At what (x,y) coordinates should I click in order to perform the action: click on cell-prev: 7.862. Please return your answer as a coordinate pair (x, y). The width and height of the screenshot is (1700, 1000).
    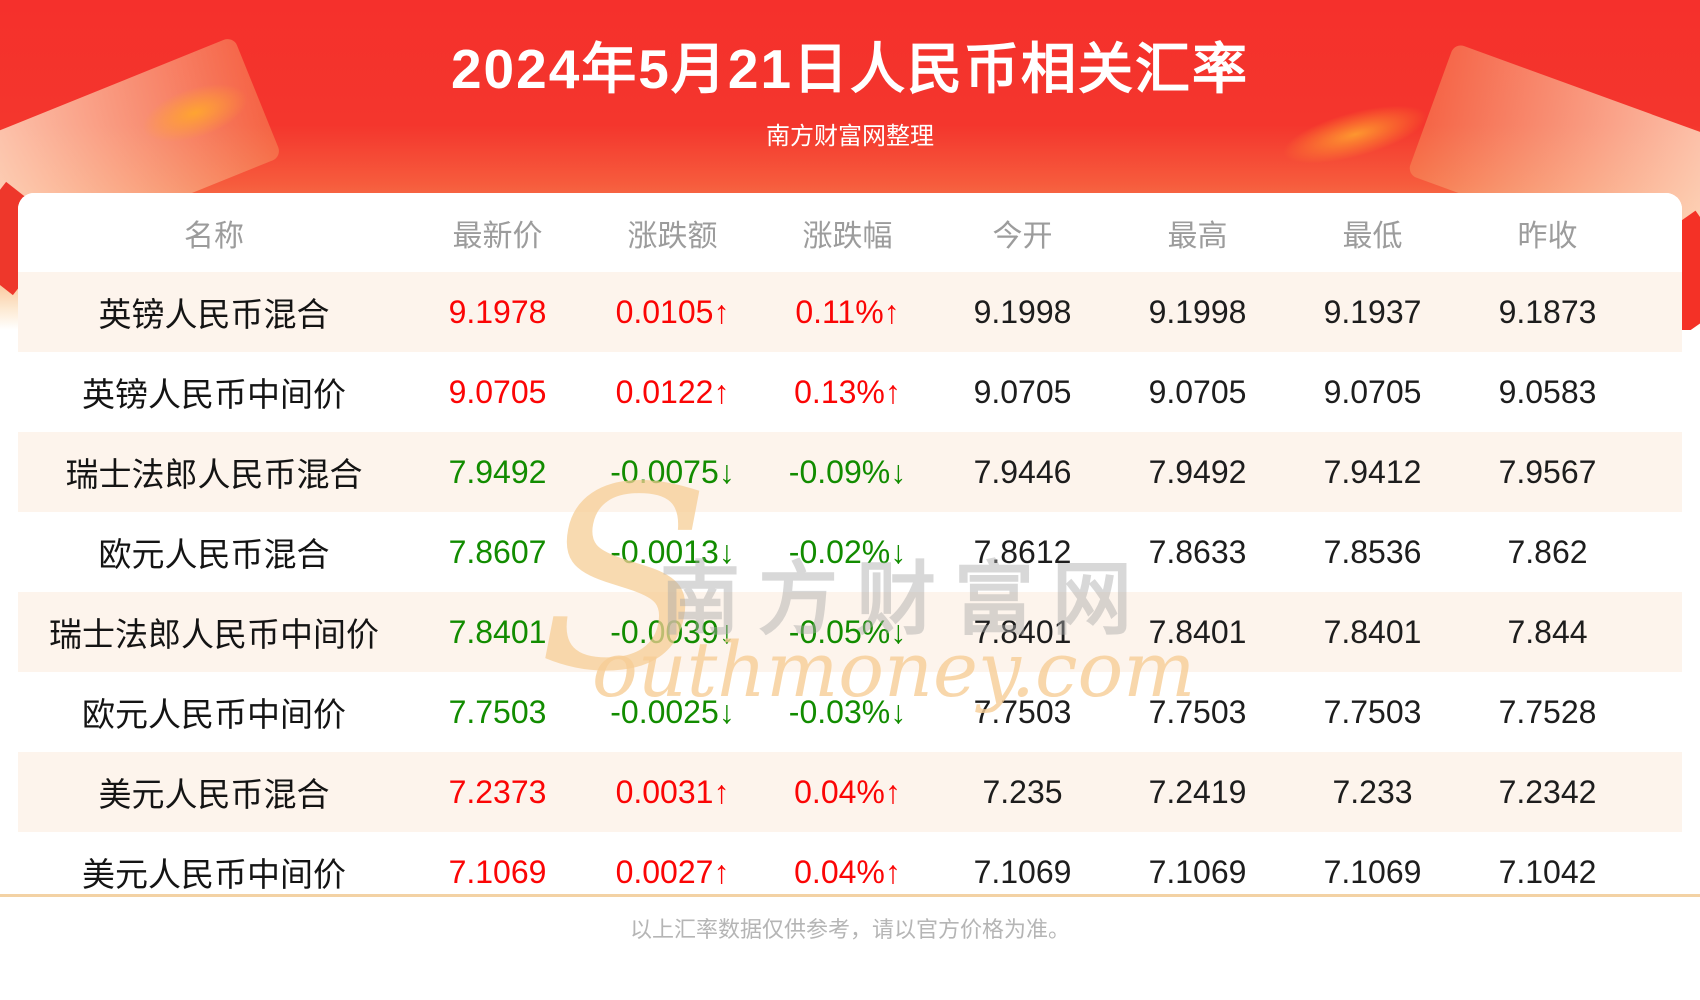
    Looking at the image, I should click on (1547, 552).